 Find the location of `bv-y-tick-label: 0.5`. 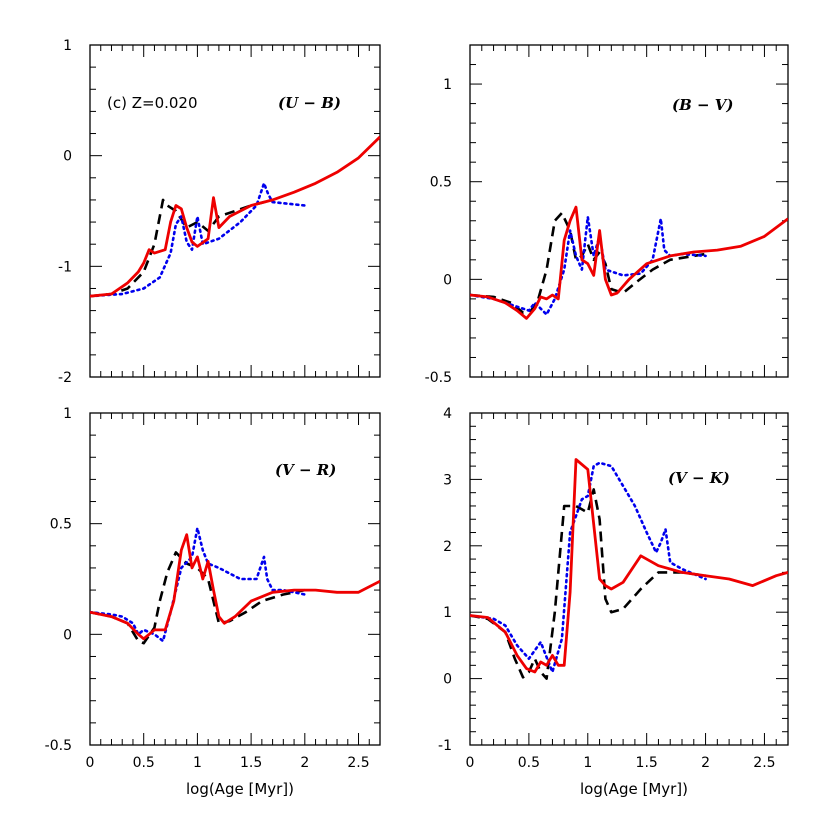

bv-y-tick-label: 0.5 is located at coordinates (441, 183).